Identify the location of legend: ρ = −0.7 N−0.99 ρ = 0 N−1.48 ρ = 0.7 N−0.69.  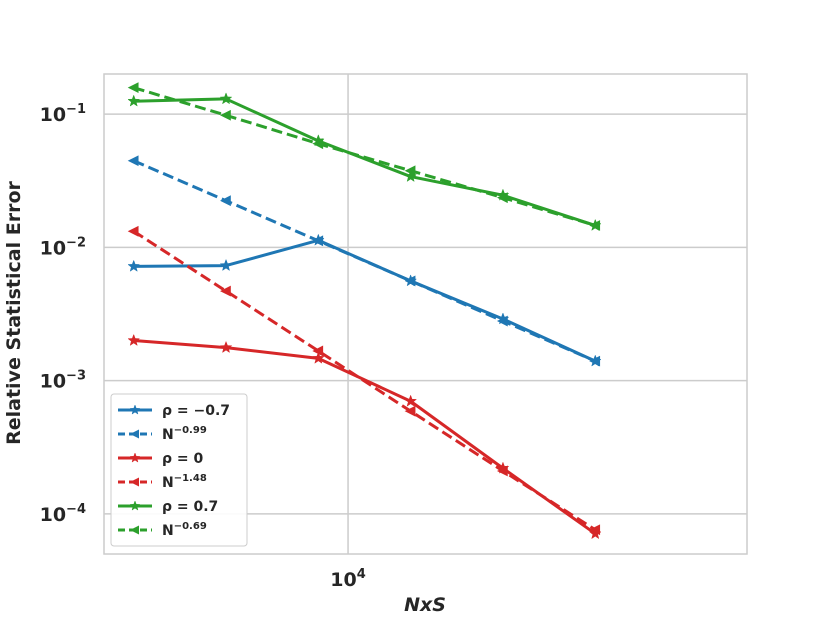
(179, 470).